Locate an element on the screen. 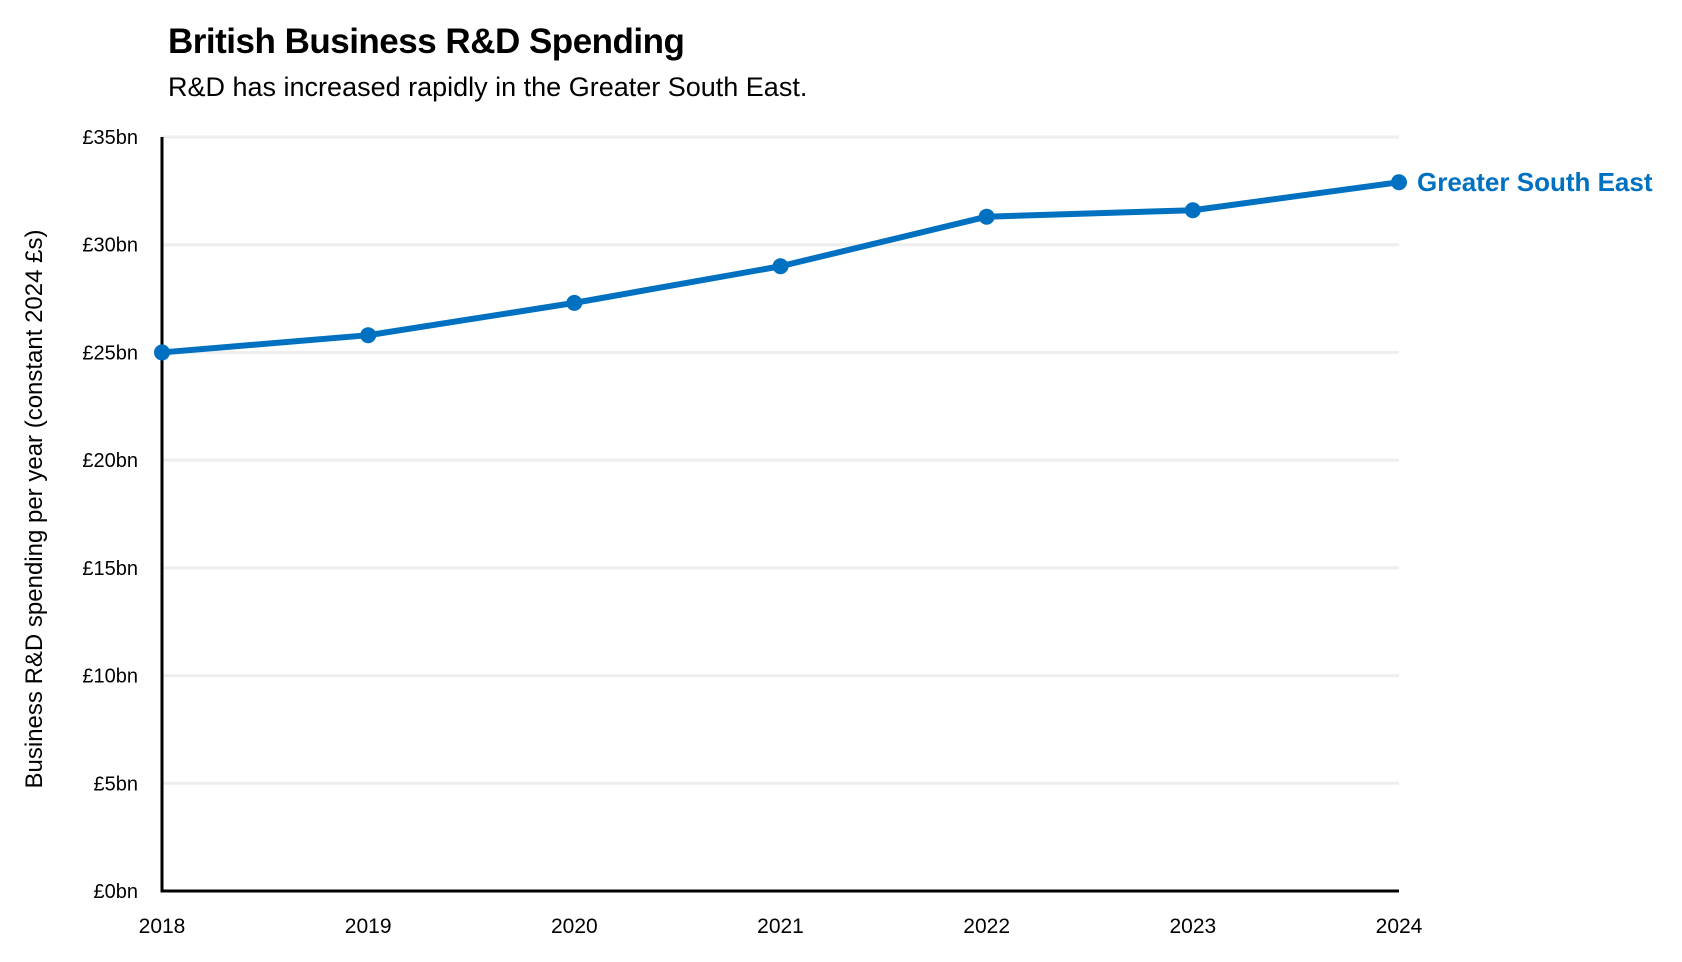  y-tick-label: £5bn is located at coordinates (116, 784).